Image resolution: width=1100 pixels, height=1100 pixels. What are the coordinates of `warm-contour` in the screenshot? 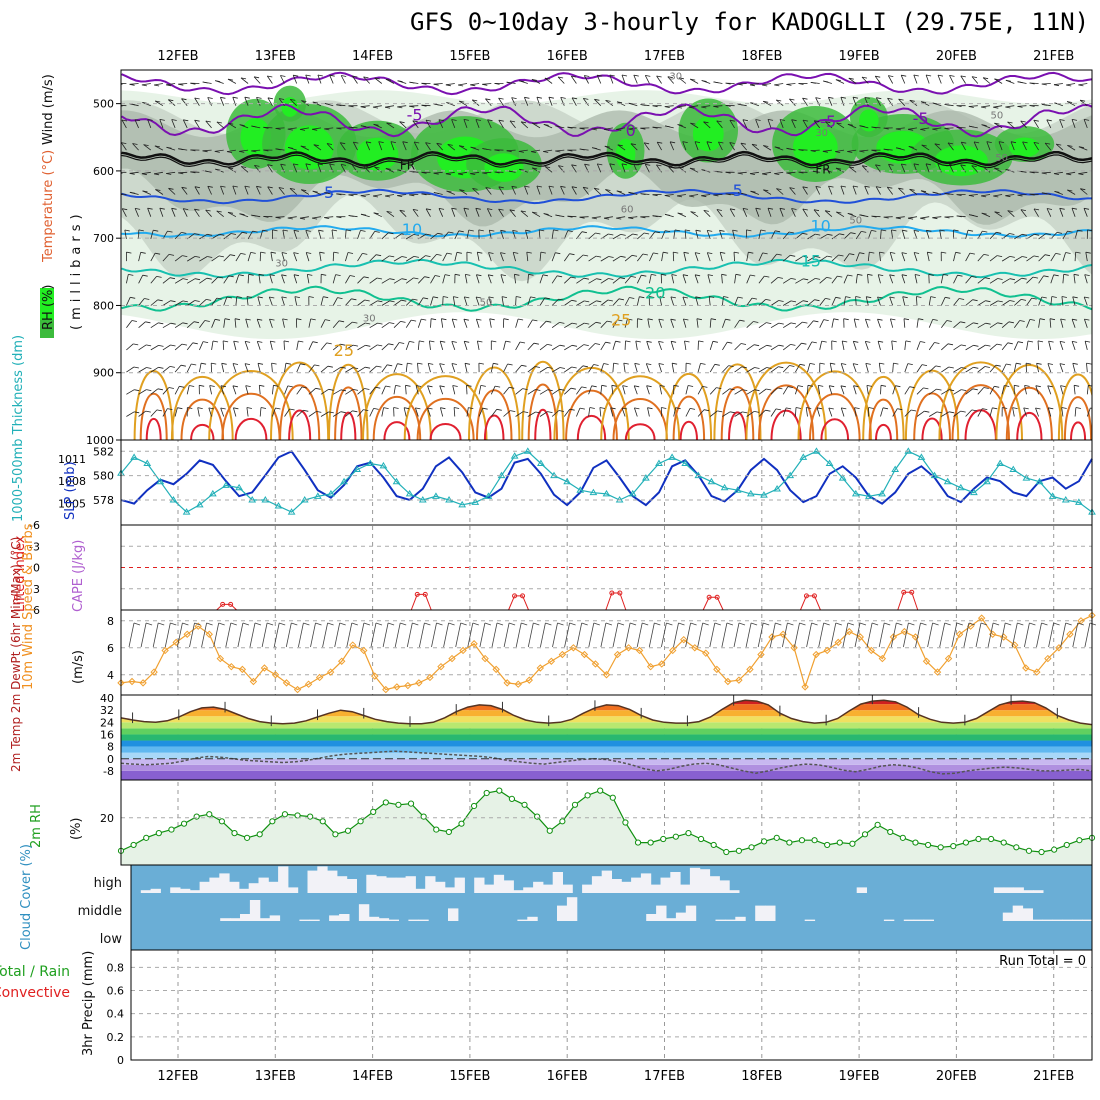 It's located at (445, 407).